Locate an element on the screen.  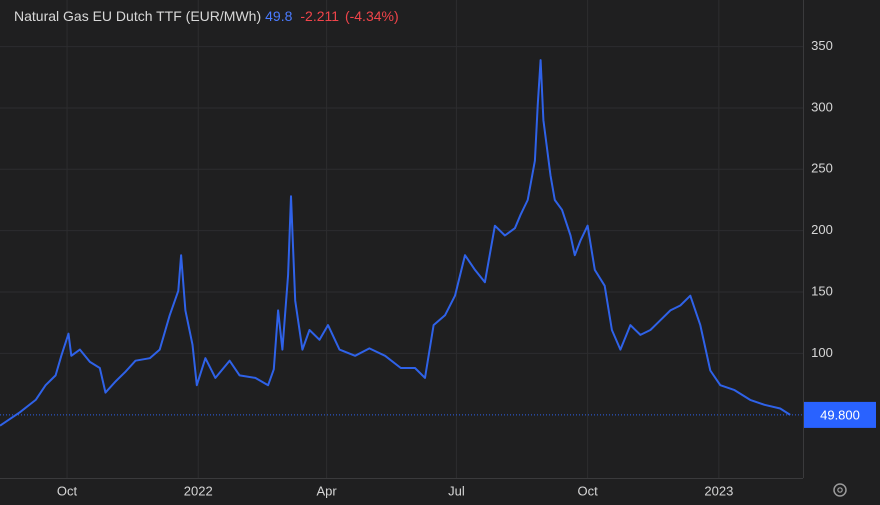
last-value-box is located at coordinates (840, 414).